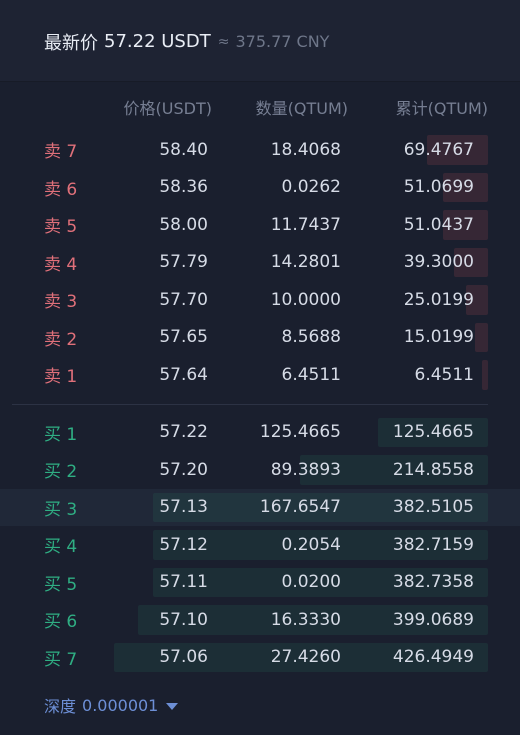 The image size is (520, 735). I want to click on ask-row: 卖 6 58.36 0.0262 51.0699, so click(260, 188).